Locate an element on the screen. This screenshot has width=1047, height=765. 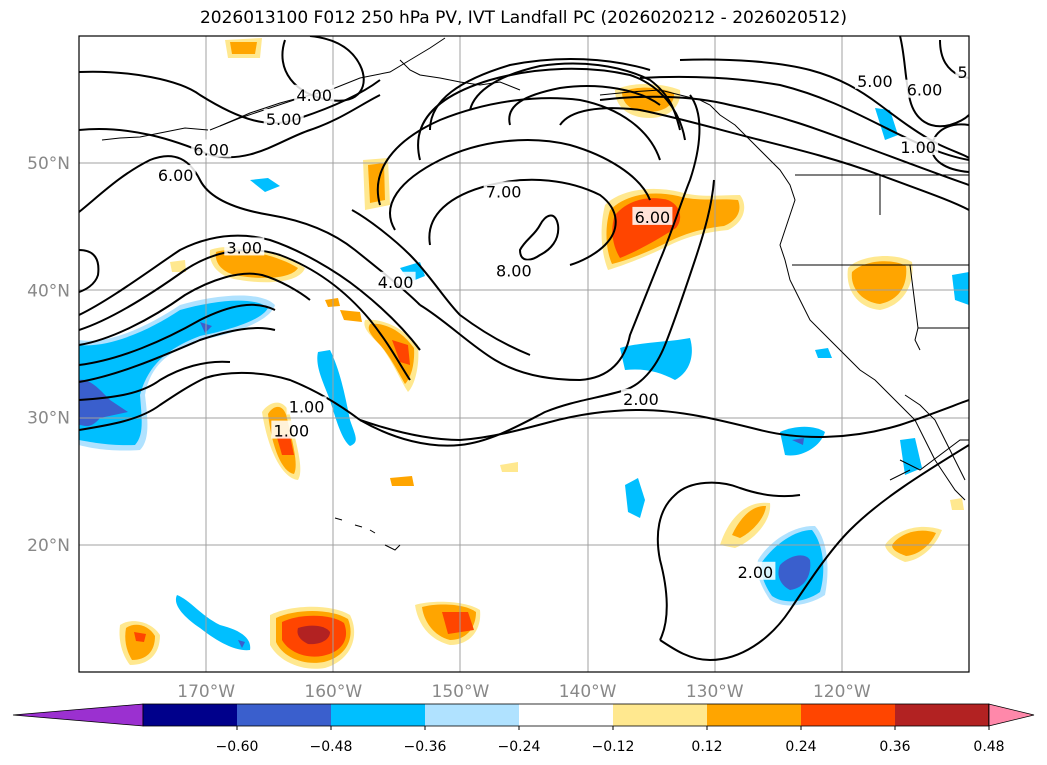
colorbar-tick-label: 0.48 is located at coordinates (988, 747).